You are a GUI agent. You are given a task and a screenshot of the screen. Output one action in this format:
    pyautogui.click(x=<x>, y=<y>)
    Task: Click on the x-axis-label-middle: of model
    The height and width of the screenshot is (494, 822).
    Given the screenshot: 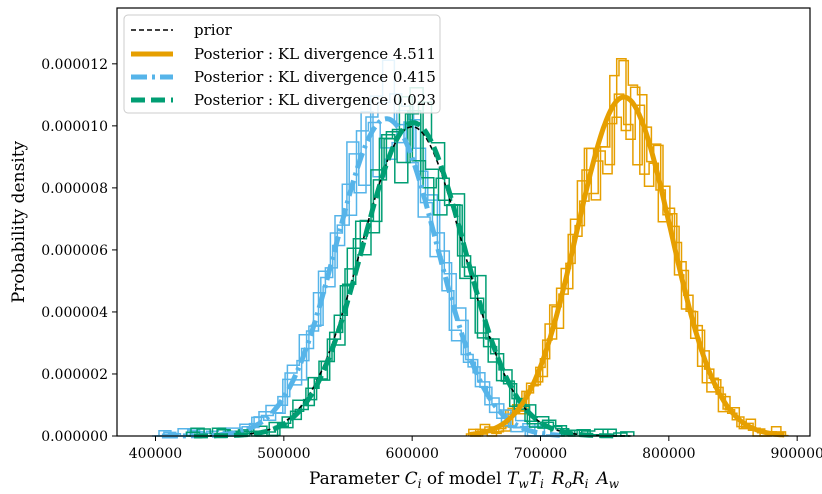 What is the action you would take?
    pyautogui.click(x=463, y=479)
    